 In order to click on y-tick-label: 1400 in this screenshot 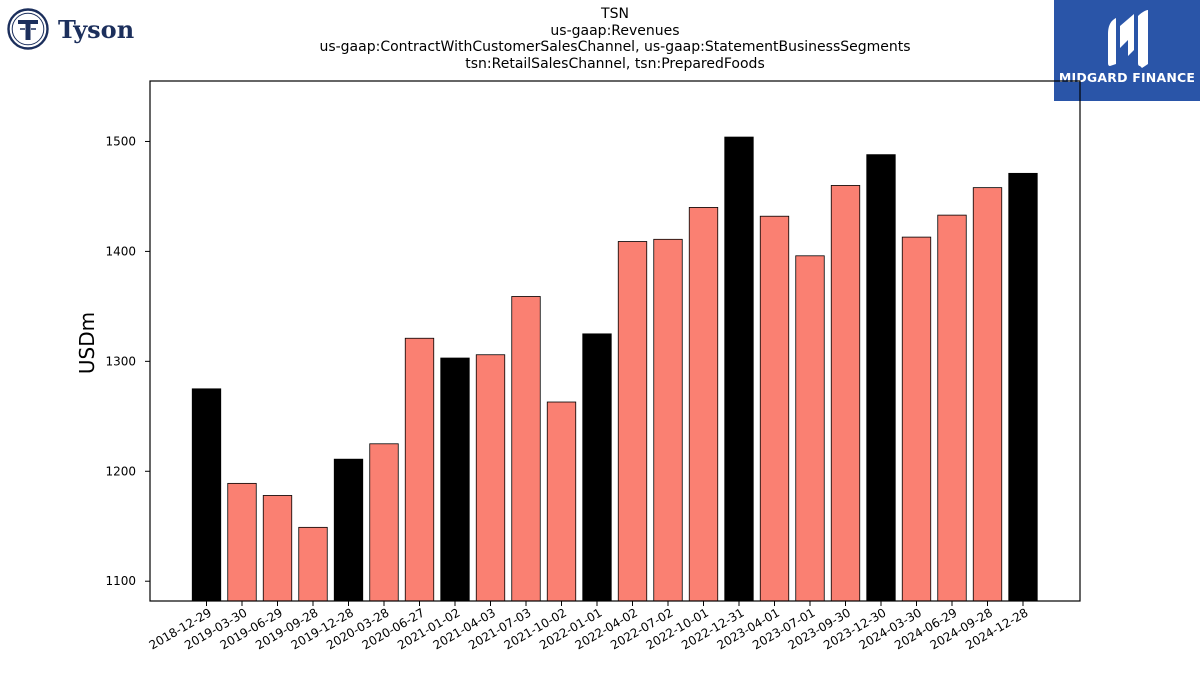, I will do `click(120, 251)`.